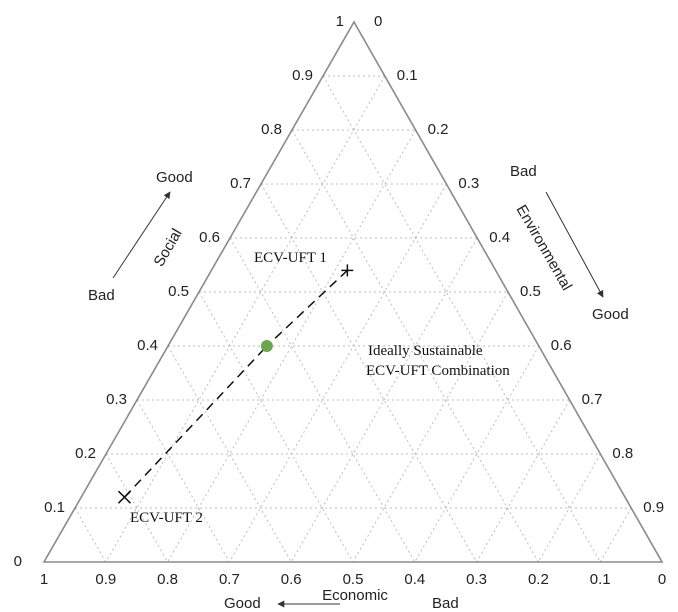 The width and height of the screenshot is (678, 612). What do you see at coordinates (468, 183) in the screenshot?
I see `environmental-tick-label: 0.3` at bounding box center [468, 183].